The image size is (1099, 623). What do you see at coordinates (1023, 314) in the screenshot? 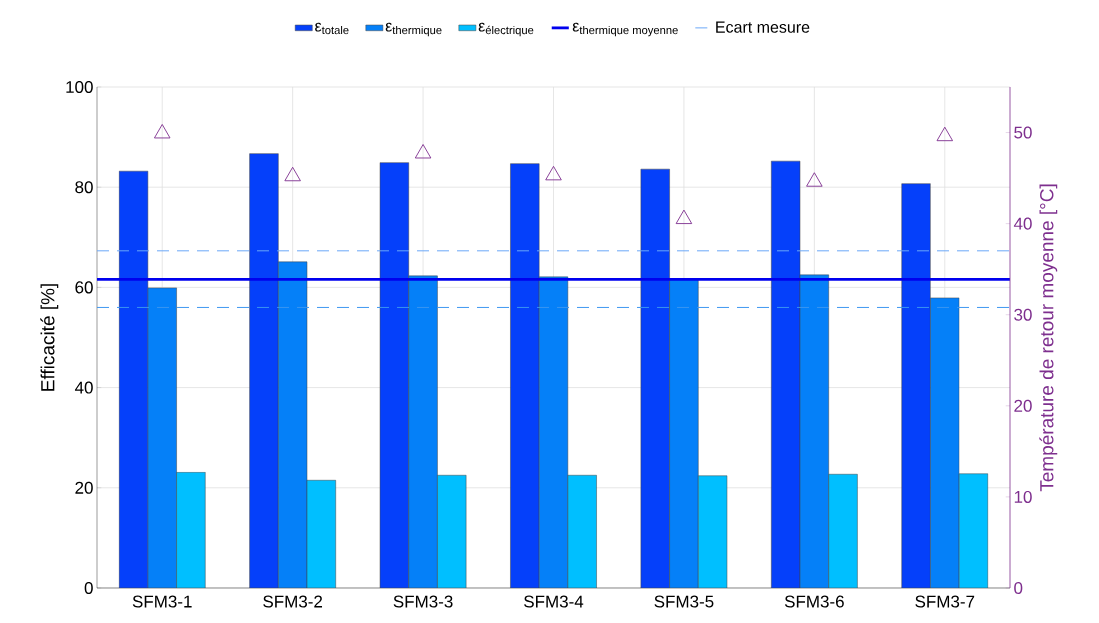
I see `y2-tick-label: 30` at bounding box center [1023, 314].